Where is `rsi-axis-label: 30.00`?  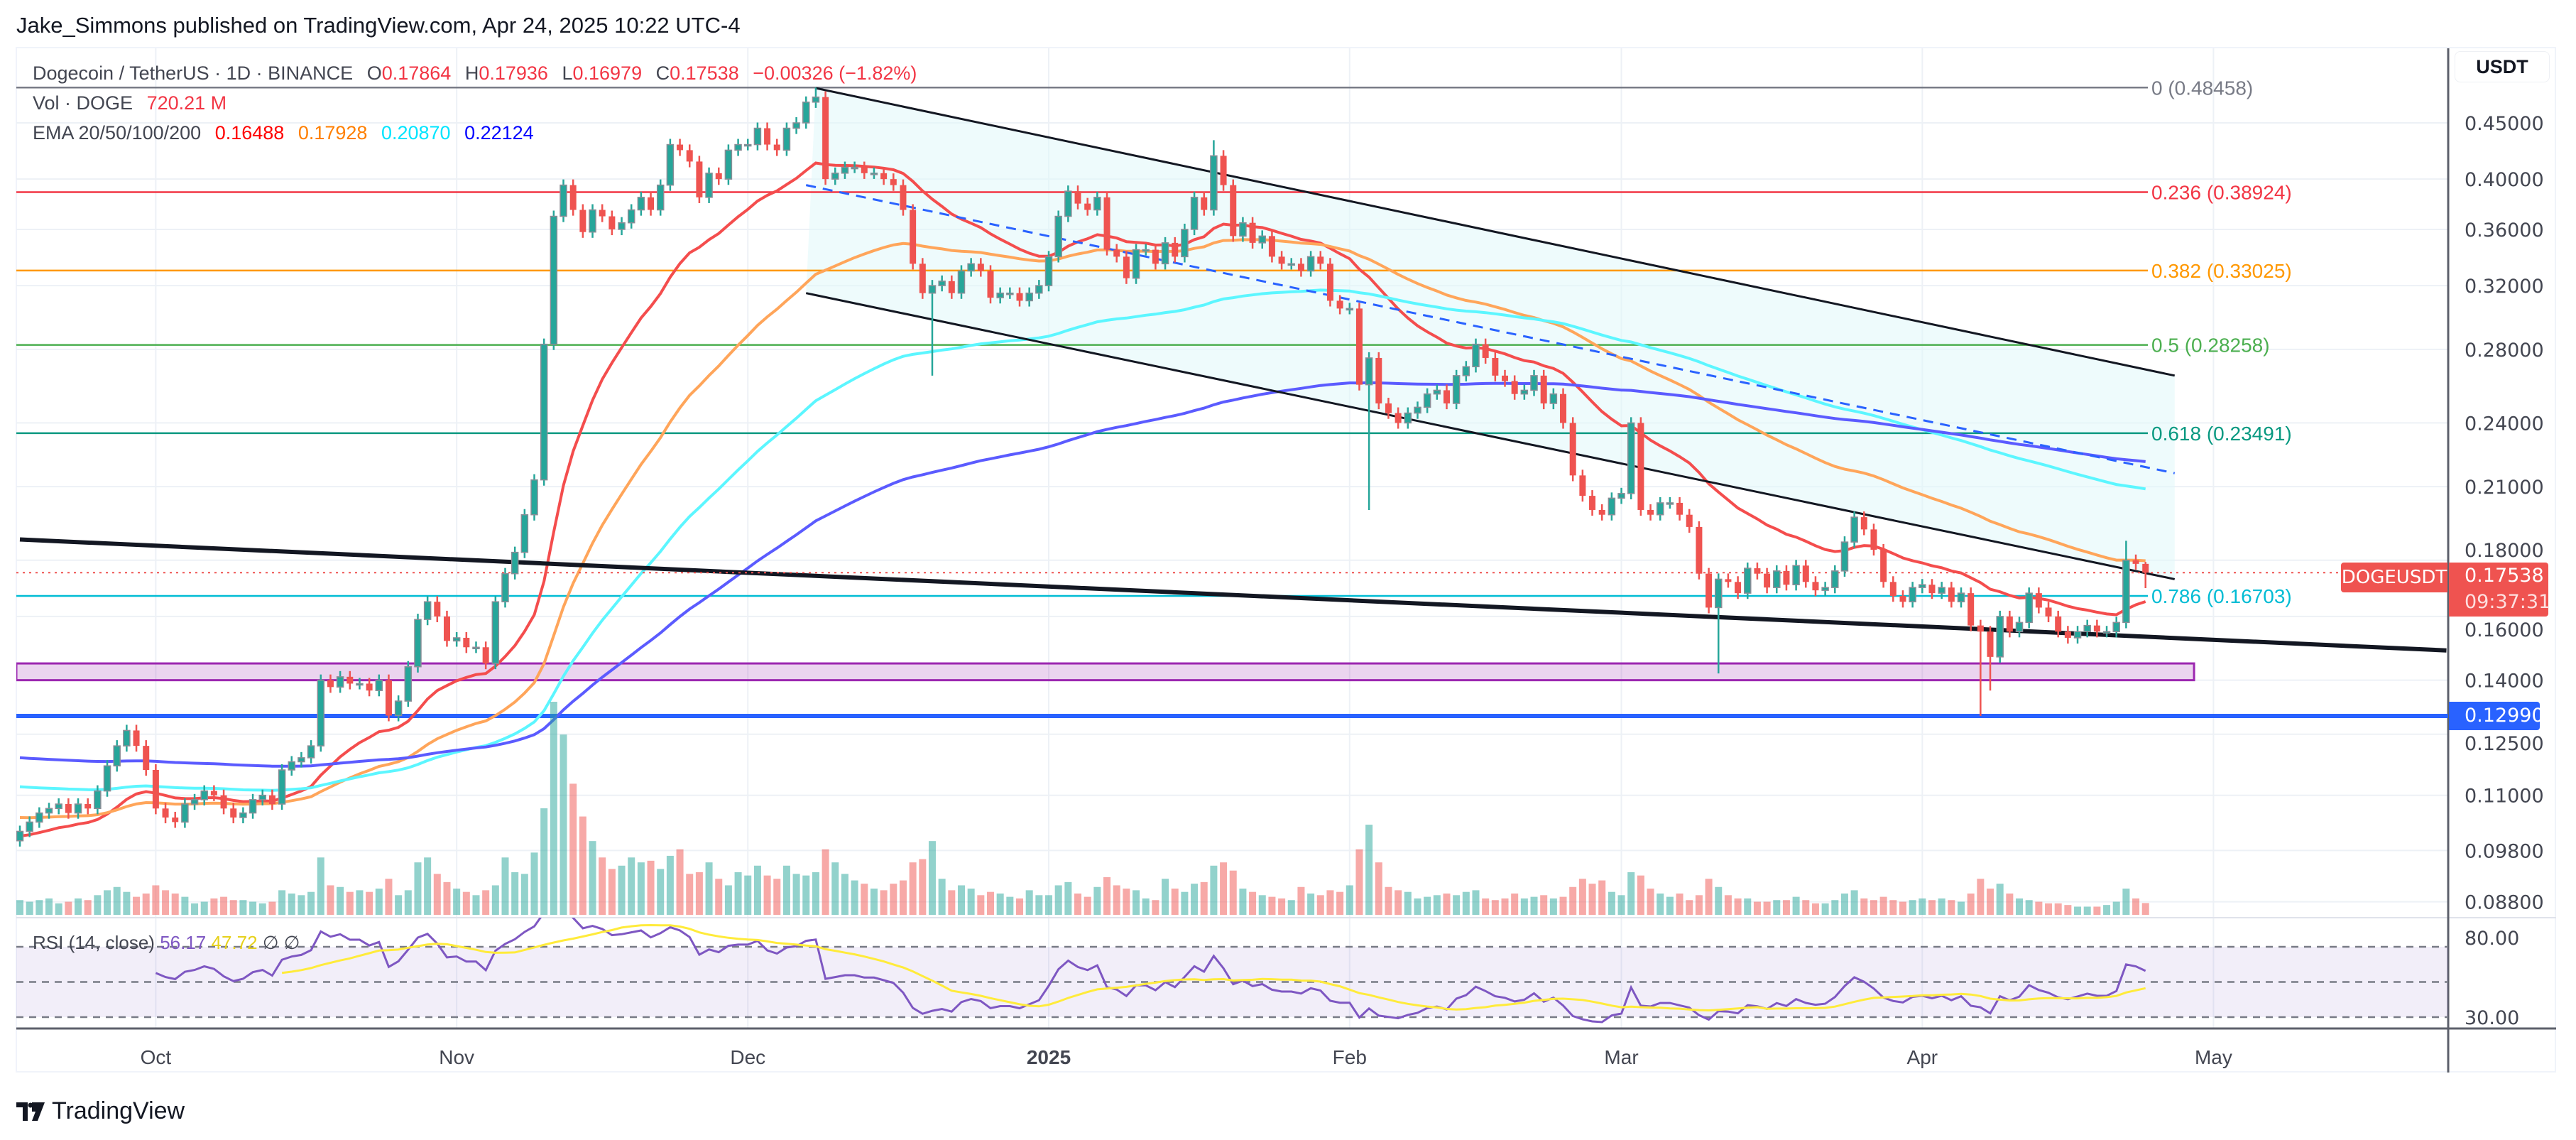 rsi-axis-label: 30.00 is located at coordinates (2492, 1018).